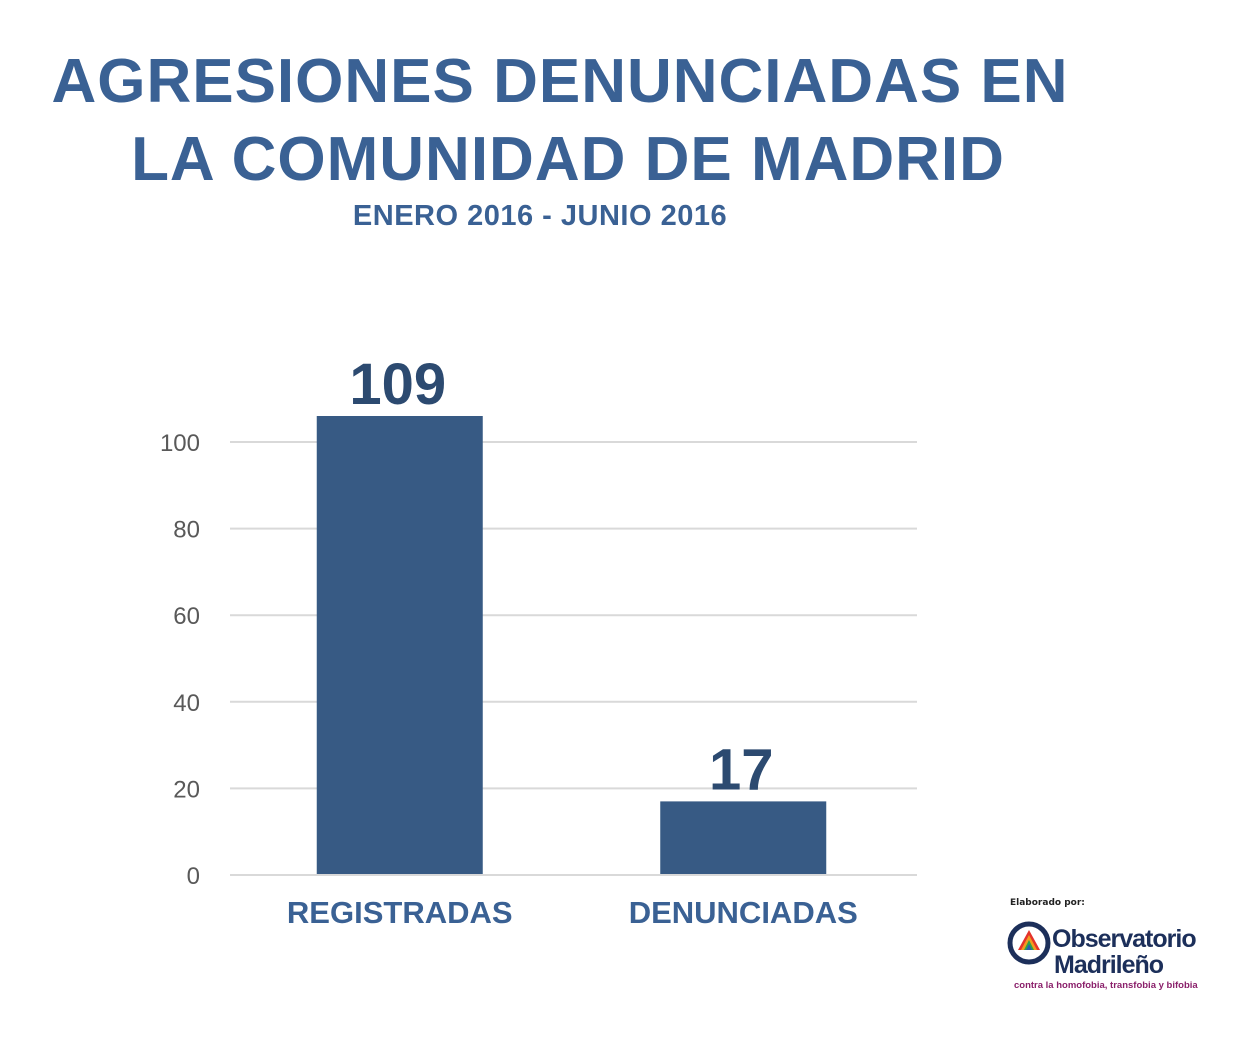 Image resolution: width=1234 pixels, height=1044 pixels. Describe the element at coordinates (1124, 939) in the screenshot. I see `logo-name-line-1: Observatorio` at that location.